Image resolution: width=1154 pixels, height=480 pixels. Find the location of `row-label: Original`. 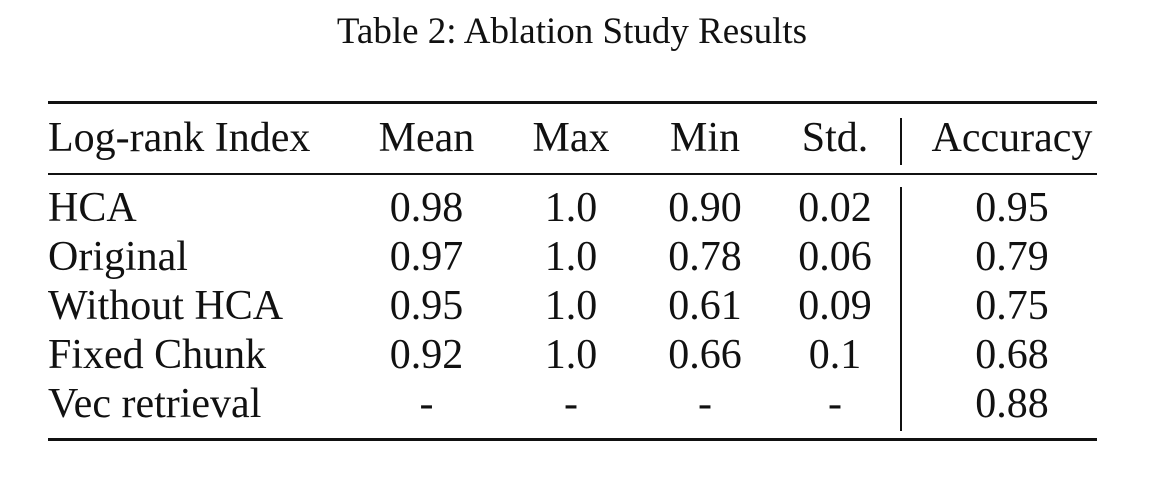

row-label: Original is located at coordinates (118, 257).